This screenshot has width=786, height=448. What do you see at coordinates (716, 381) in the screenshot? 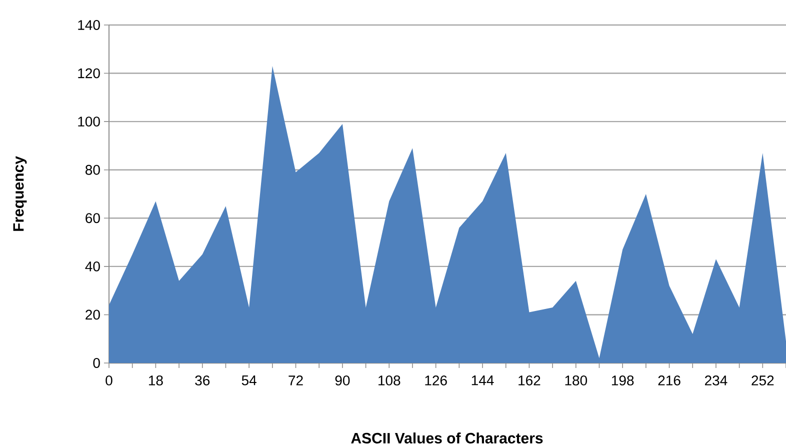
I see `x-tick-label: 234` at bounding box center [716, 381].